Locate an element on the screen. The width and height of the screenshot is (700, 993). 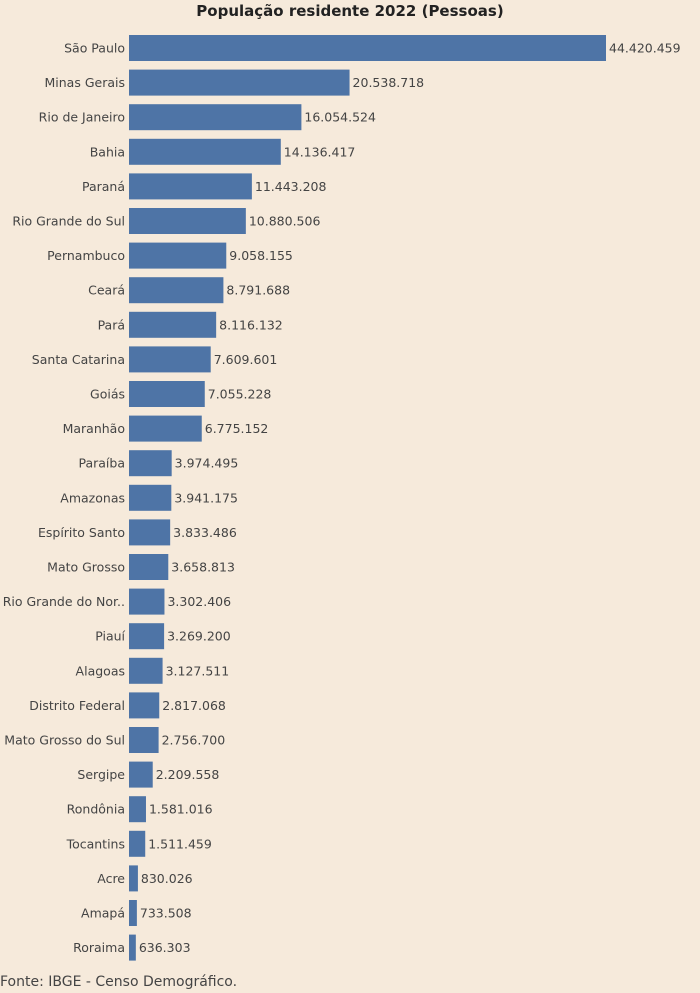
value-label: 10.880.506 is located at coordinates (285, 221).